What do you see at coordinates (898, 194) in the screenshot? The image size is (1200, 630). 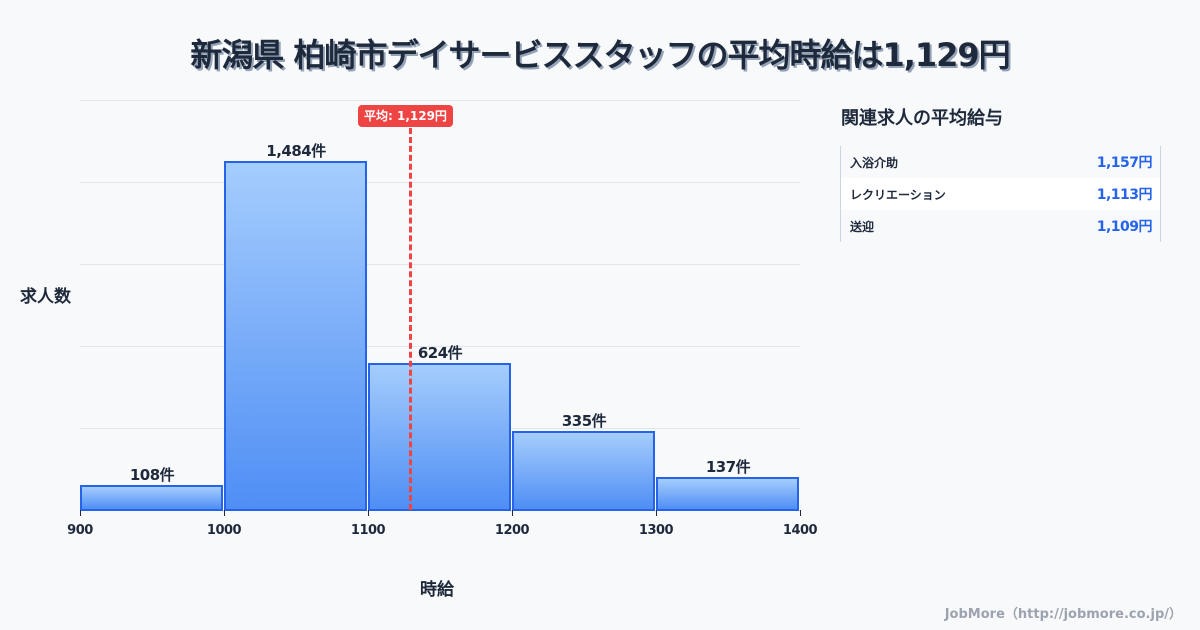 I see `job-name: レクリエーション` at bounding box center [898, 194].